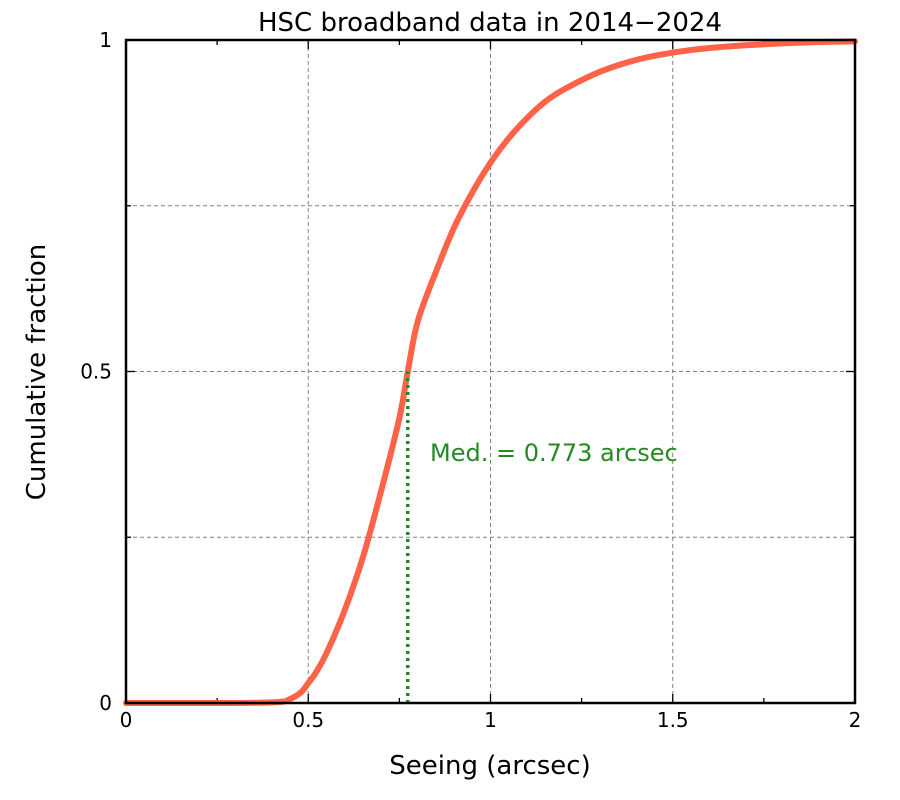  What do you see at coordinates (37, 372) in the screenshot?
I see `y-axis-label: Cumulative fraction` at bounding box center [37, 372].